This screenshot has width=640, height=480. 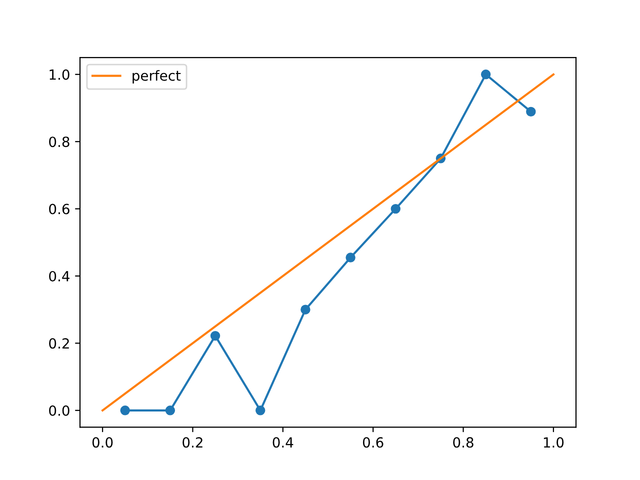 What do you see at coordinates (59, 142) in the screenshot?
I see `y-tick-label: 0.8` at bounding box center [59, 142].